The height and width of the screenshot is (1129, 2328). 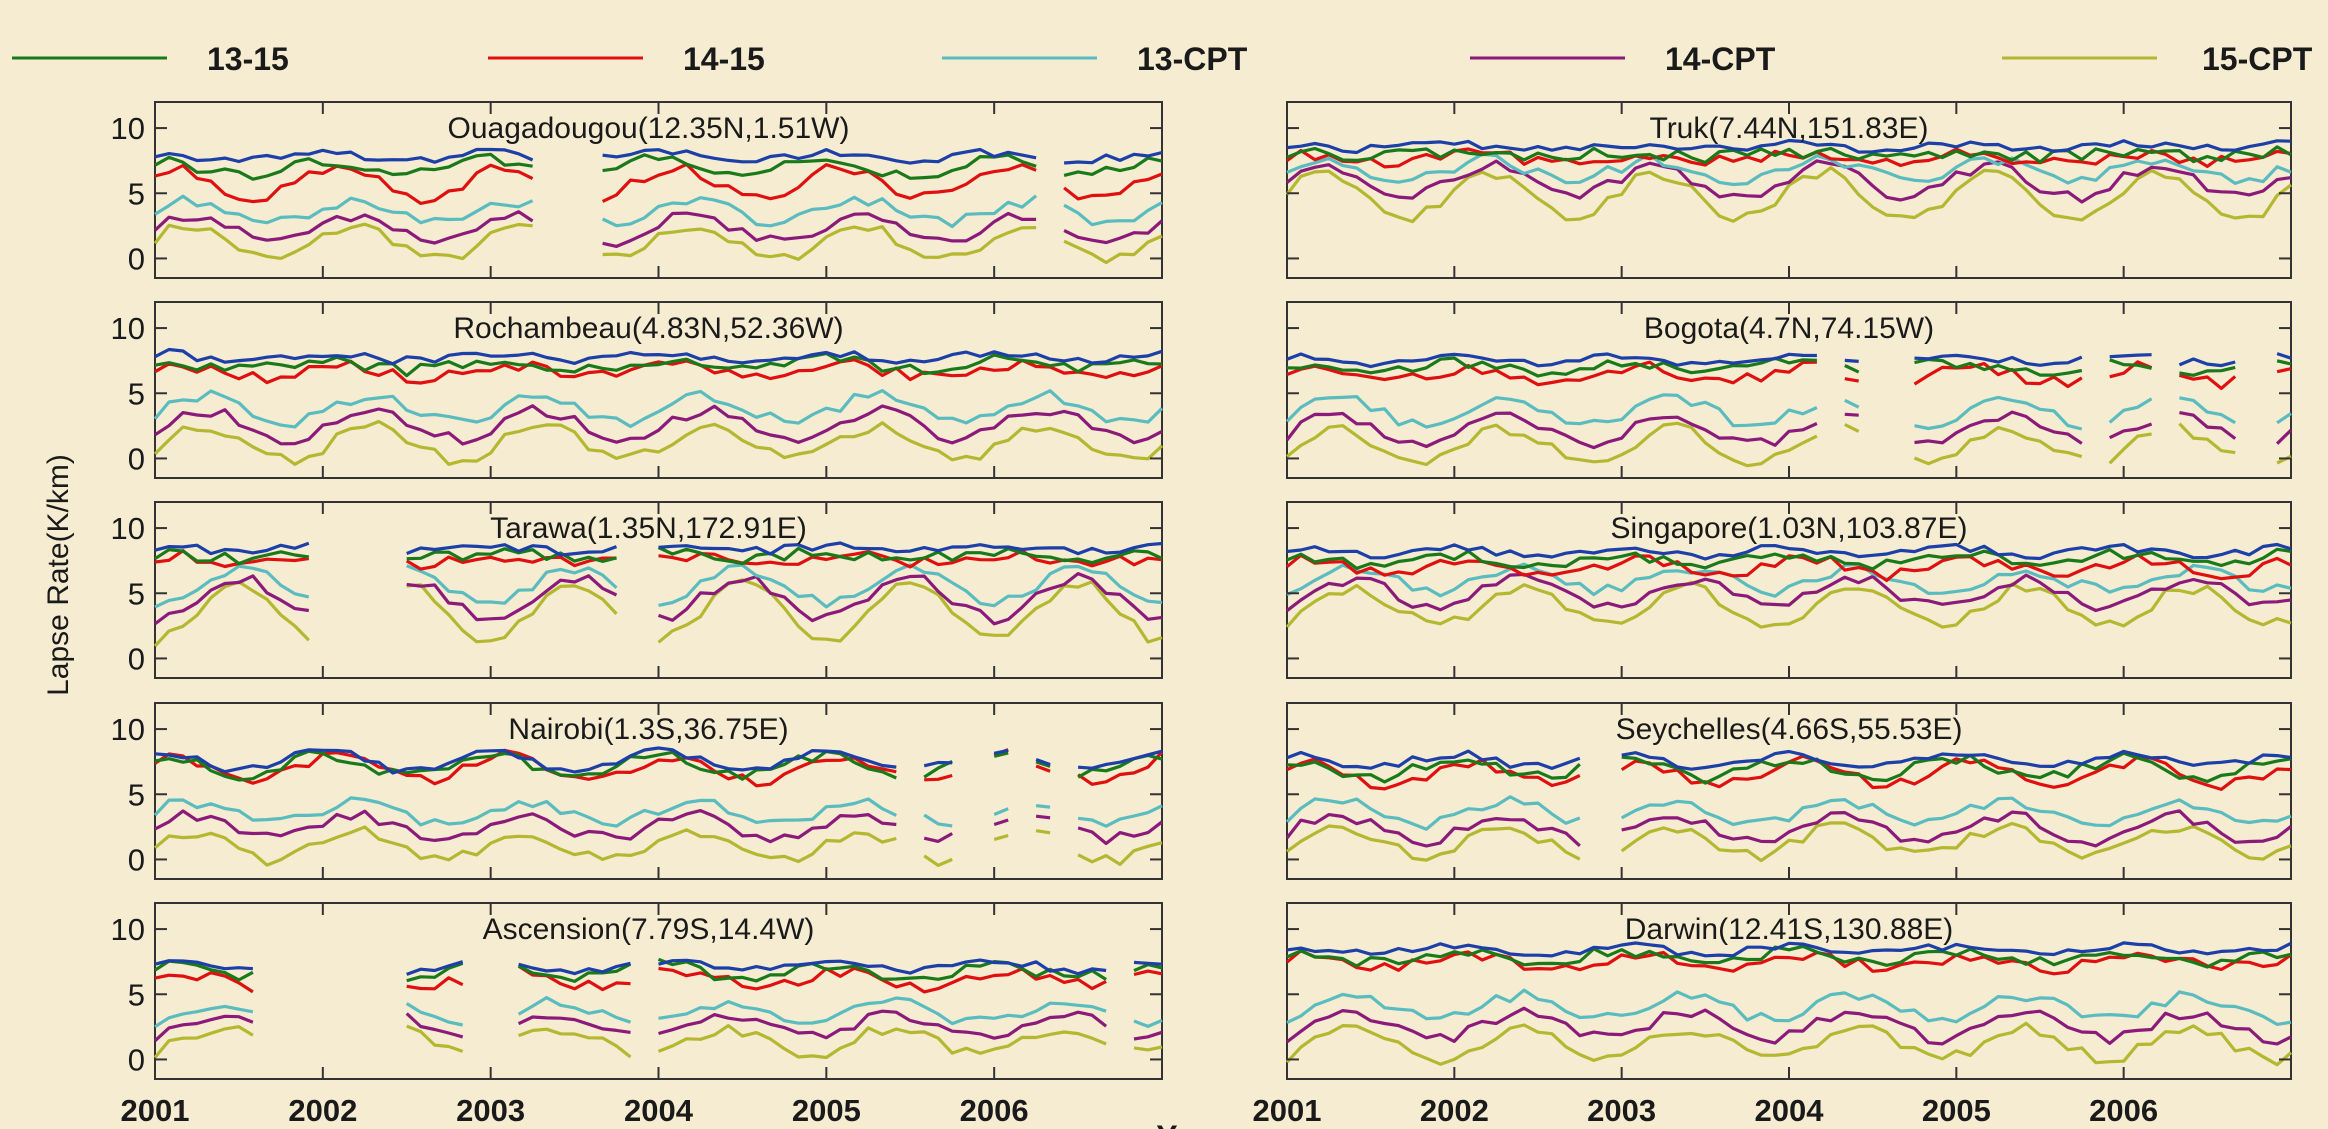 I want to click on panel-title: Seychelles(4.66S,55.53E), so click(x=1789, y=729).